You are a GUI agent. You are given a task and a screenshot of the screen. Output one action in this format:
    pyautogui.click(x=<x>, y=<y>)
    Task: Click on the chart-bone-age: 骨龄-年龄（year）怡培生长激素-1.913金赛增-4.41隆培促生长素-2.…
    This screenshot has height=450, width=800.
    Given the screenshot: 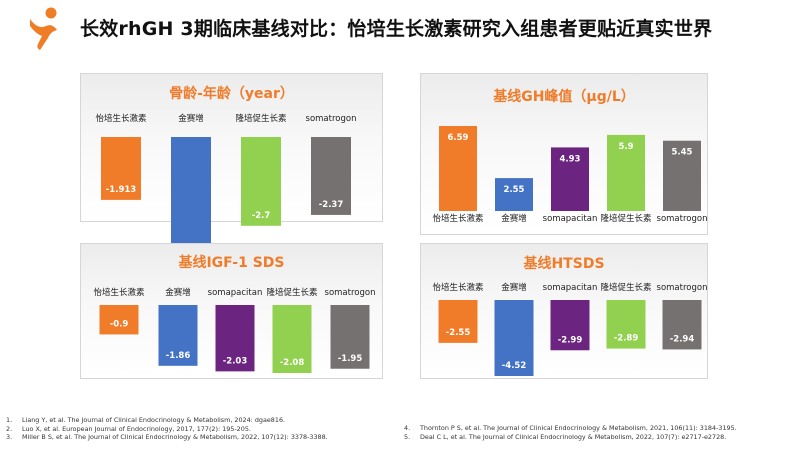 What is the action you would take?
    pyautogui.click(x=226, y=183)
    